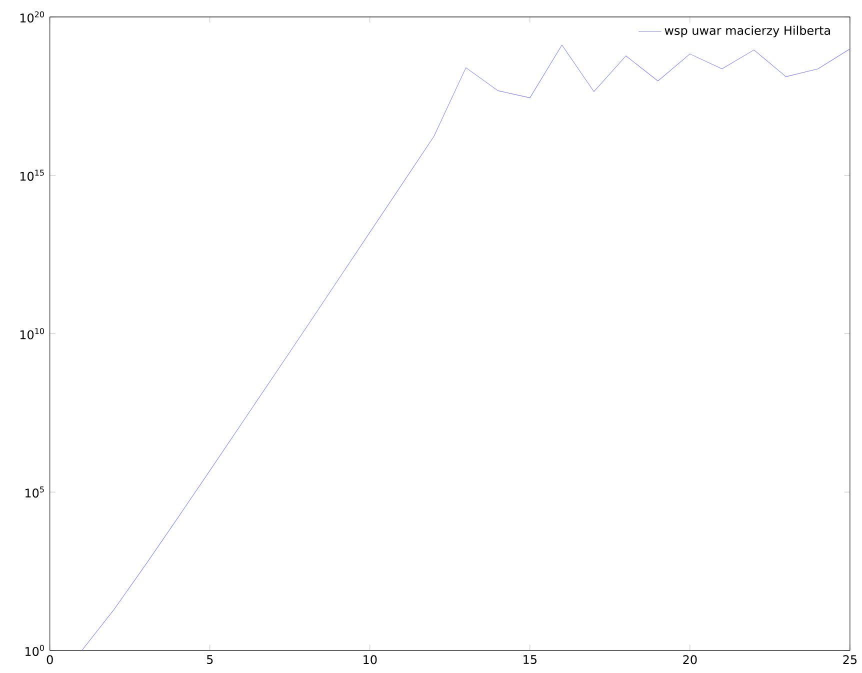 The width and height of the screenshot is (862, 673). Describe the element at coordinates (850, 659) in the screenshot. I see `x-tick-label: 25` at that location.